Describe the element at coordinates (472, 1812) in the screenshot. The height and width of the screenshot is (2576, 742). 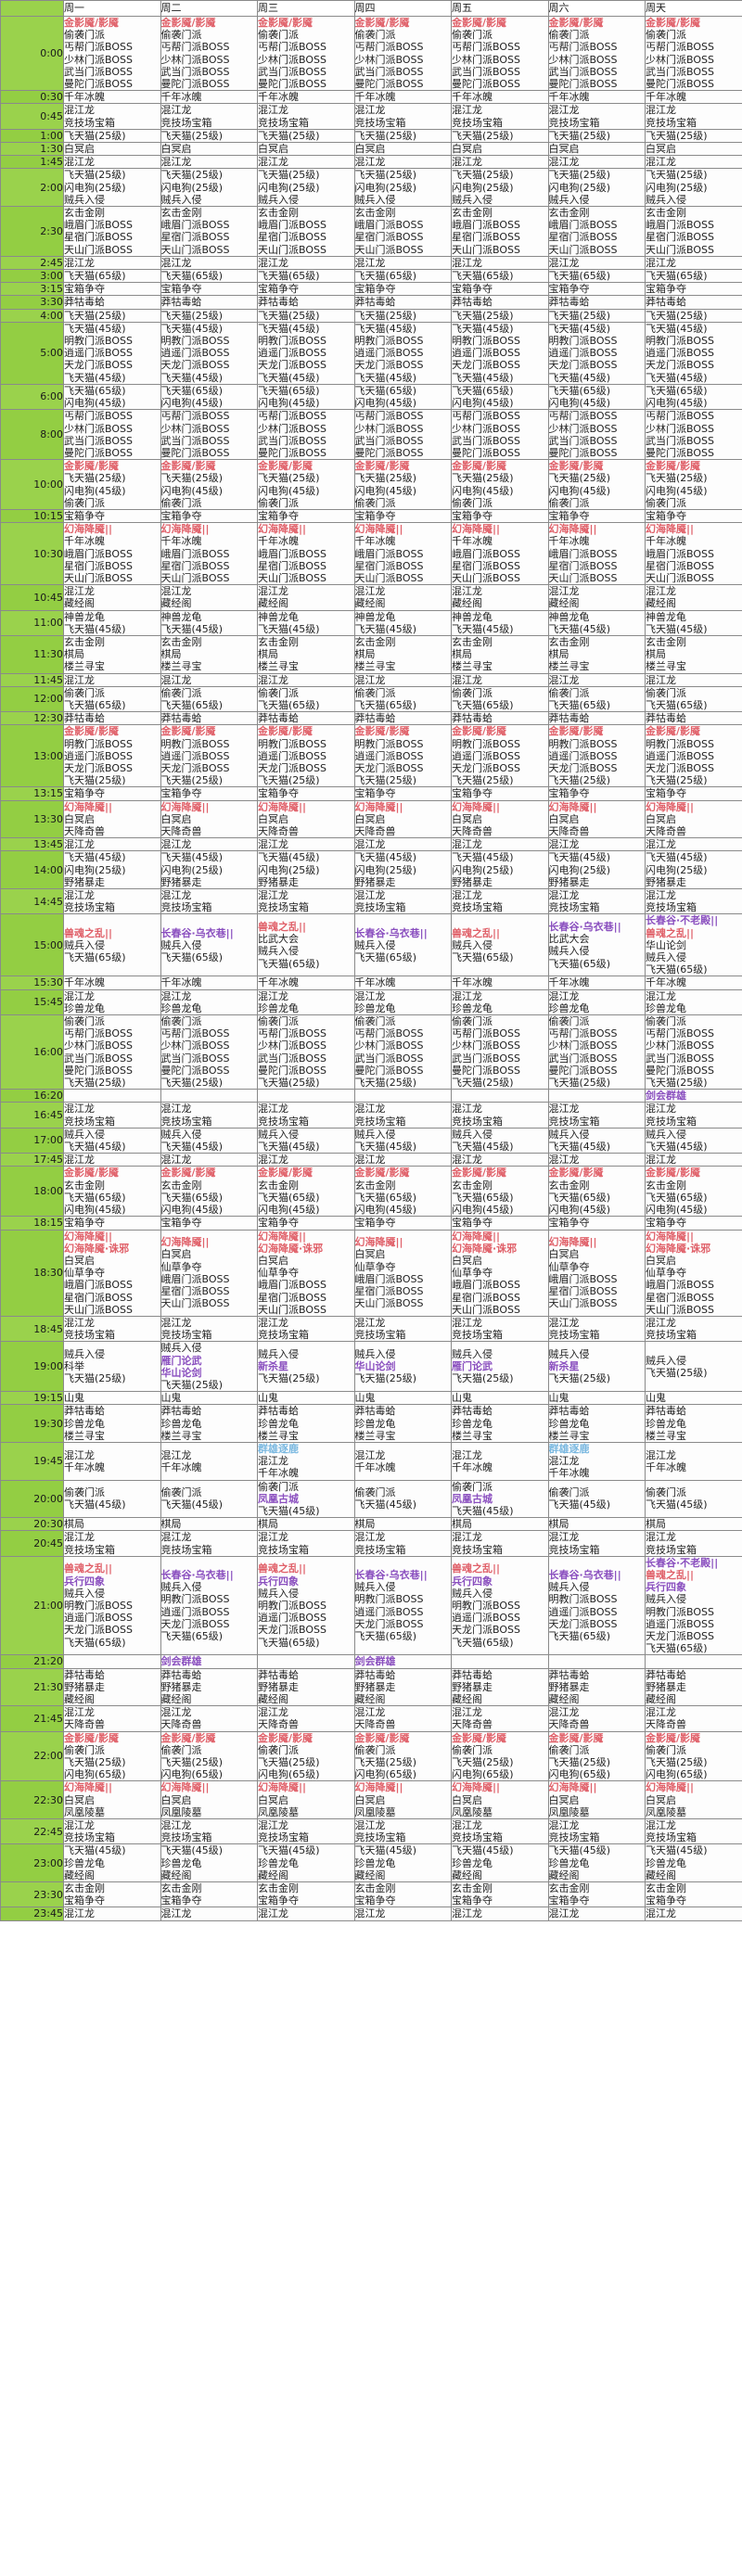
I see `event-label: 凤凰陵墓` at that location.